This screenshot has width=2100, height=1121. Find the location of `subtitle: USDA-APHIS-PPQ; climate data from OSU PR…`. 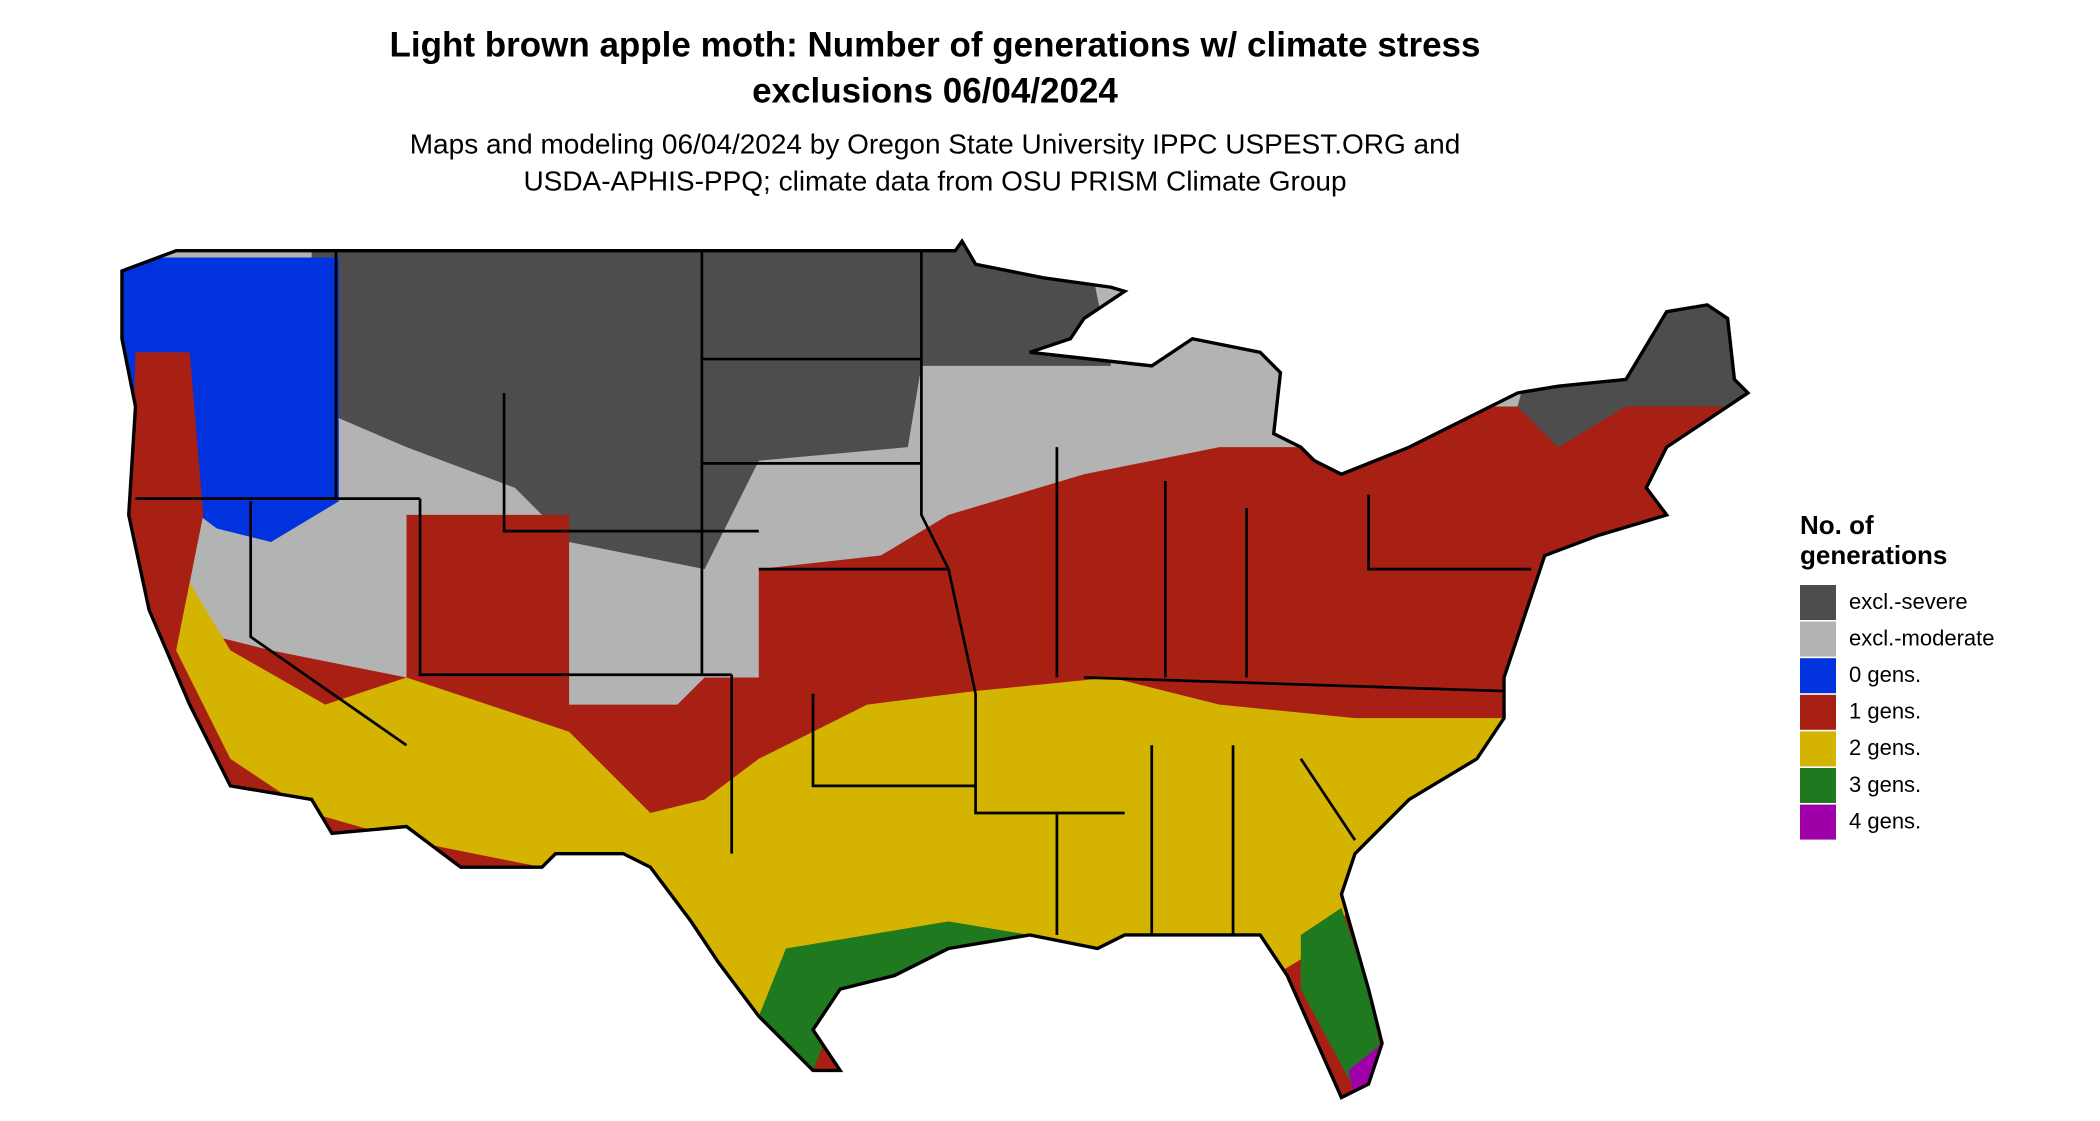

subtitle: USDA-APHIS-PPQ; climate data from OSU PR… is located at coordinates (934, 180).